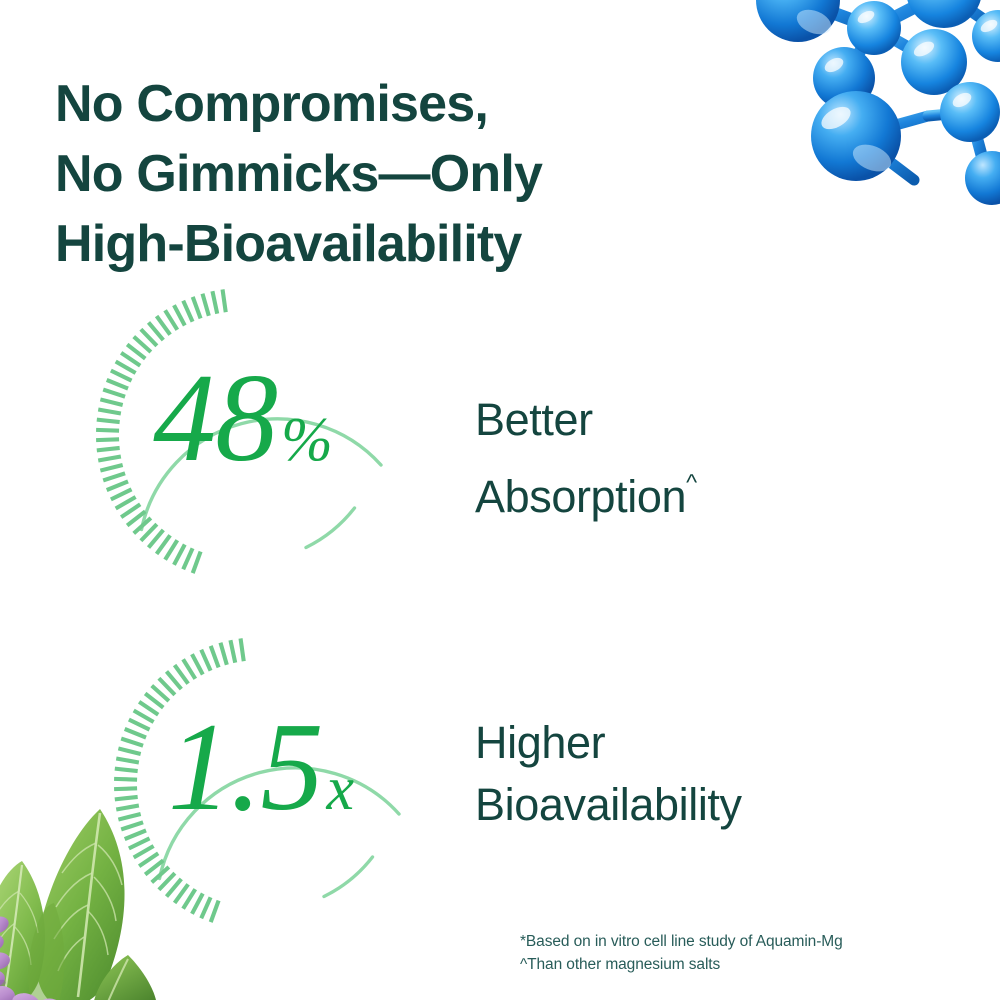 The width and height of the screenshot is (1000, 1000). Describe the element at coordinates (245, 767) in the screenshot. I see `stat-number-2: 1.5` at that location.